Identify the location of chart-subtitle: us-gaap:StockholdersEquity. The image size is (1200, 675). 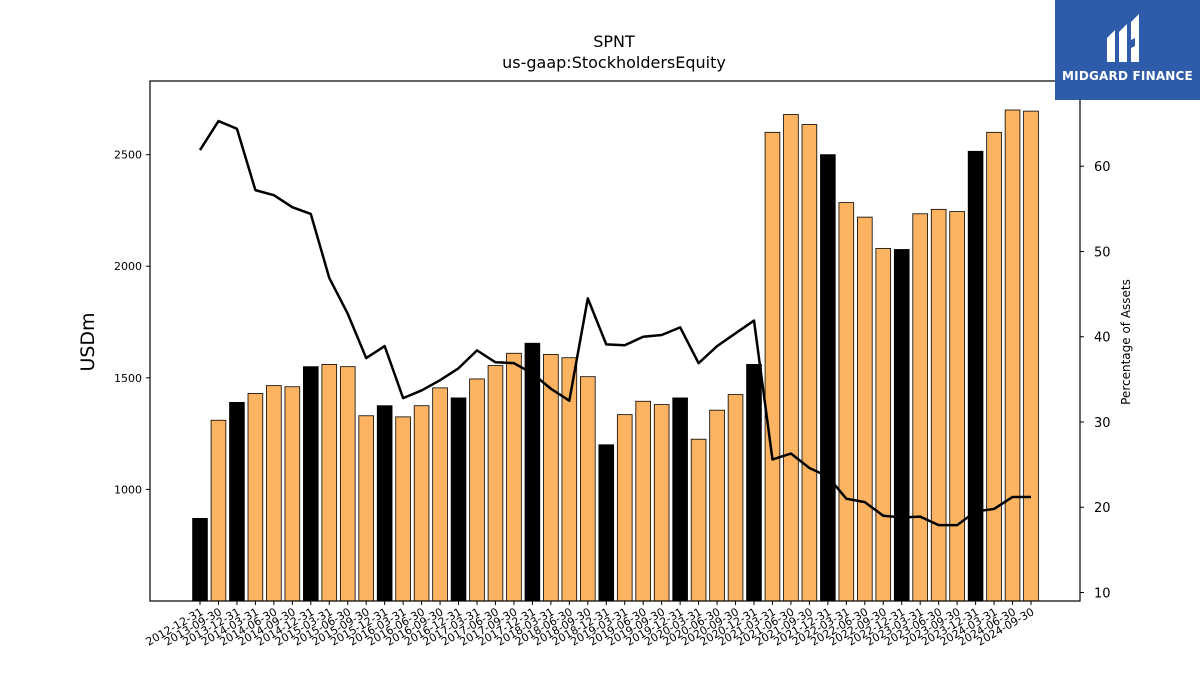
(614, 62).